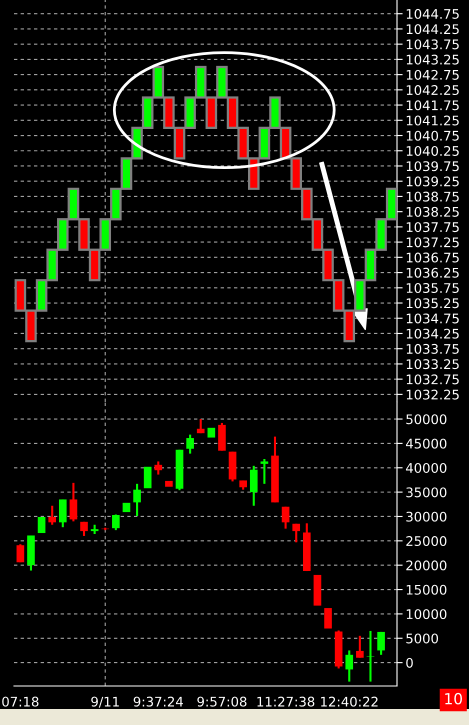 The height and width of the screenshot is (725, 469). Describe the element at coordinates (432, 288) in the screenshot. I see `y-tick-label: 1035.75` at that location.